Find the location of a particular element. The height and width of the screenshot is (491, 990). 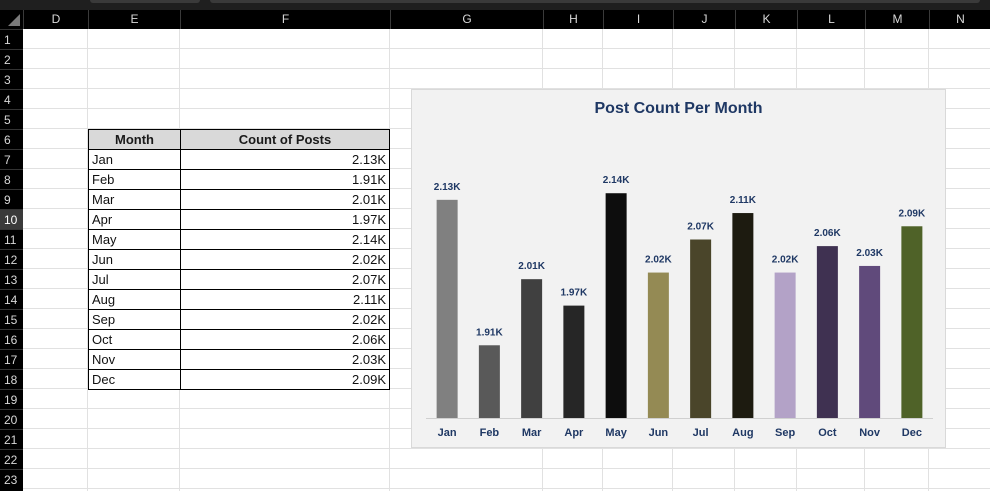

month-cell: Sep is located at coordinates (134, 319).